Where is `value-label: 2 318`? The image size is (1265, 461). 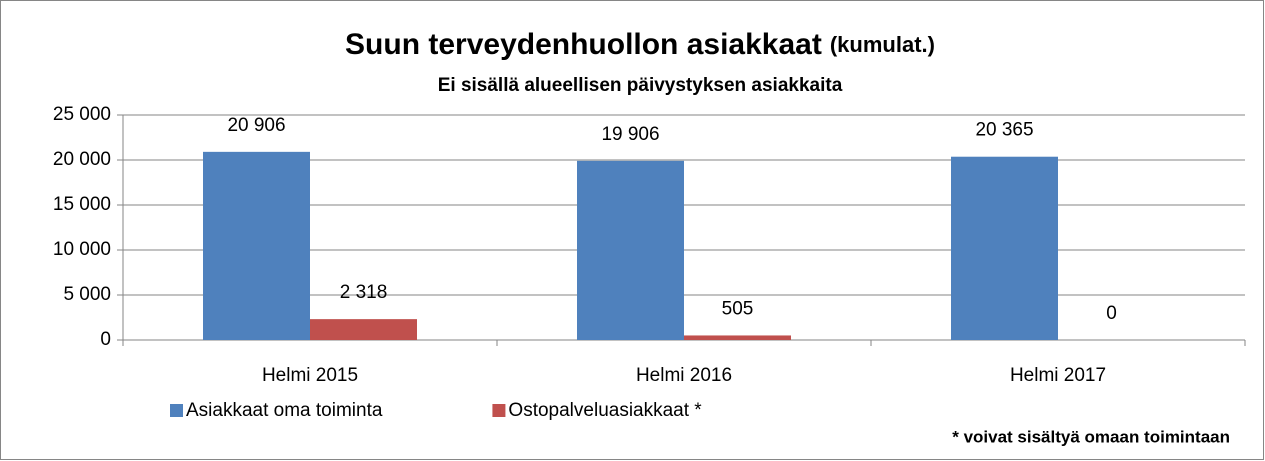
value-label: 2 318 is located at coordinates (364, 292).